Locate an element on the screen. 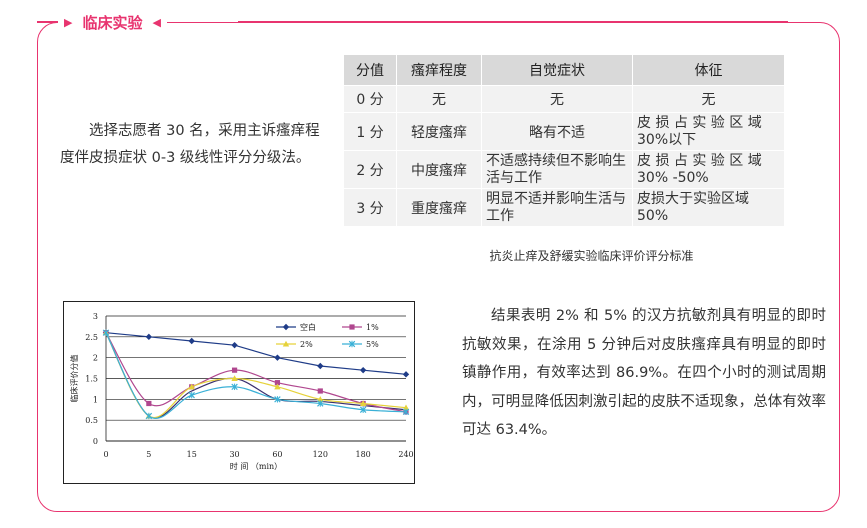 This screenshot has height=528, width=867. header-symptom: 自觉症状 is located at coordinates (557, 70).